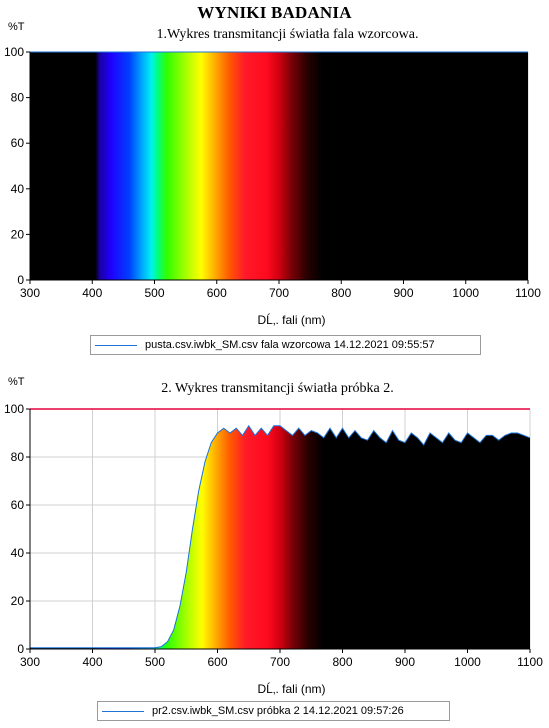 This screenshot has width=549, height=728. Describe the element at coordinates (123, 711) in the screenshot. I see `chart-2-legend-swatch` at that location.